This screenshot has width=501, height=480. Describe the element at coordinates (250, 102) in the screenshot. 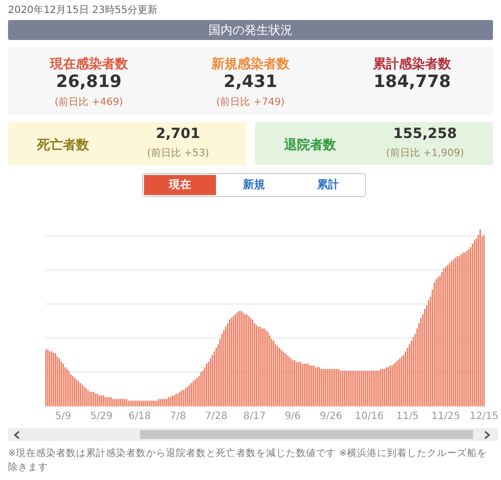

I see `text: (前日比 +749)` at that location.